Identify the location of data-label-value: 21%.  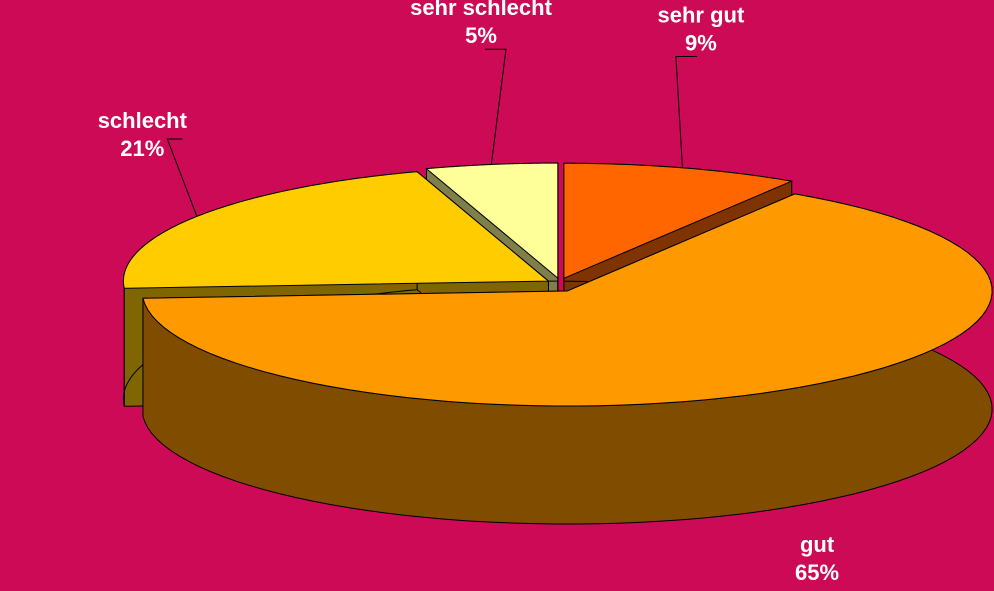
(142, 148).